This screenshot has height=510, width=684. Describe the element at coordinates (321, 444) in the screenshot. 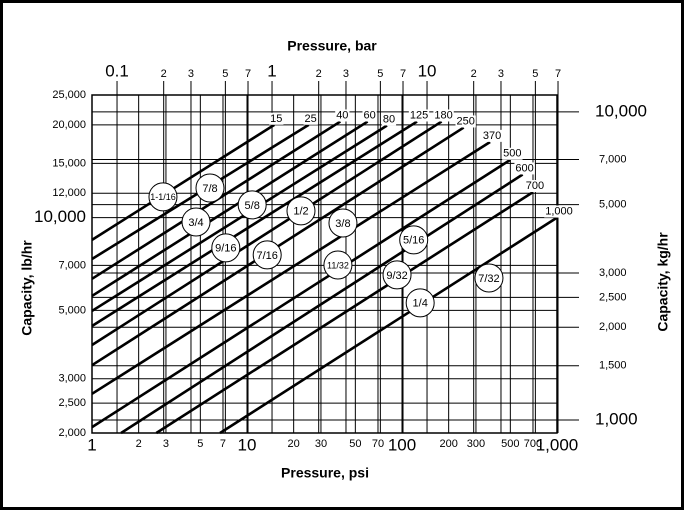

I see `x-tick-label: 30` at that location.